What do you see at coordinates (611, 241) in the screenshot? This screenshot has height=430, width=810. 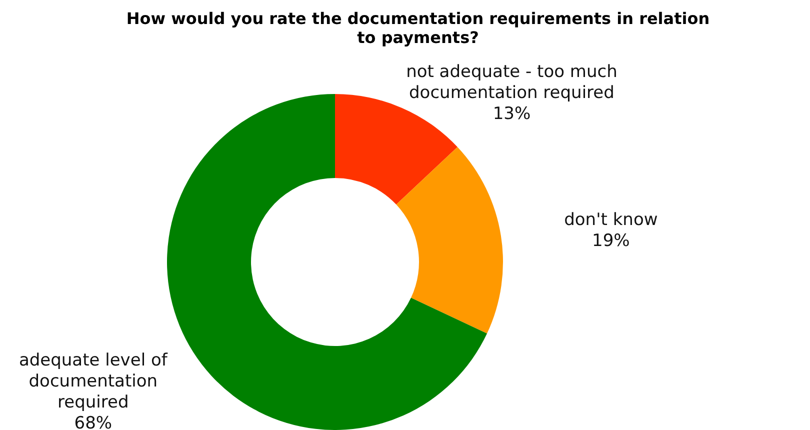 I see `data-label: 19%` at bounding box center [611, 241].